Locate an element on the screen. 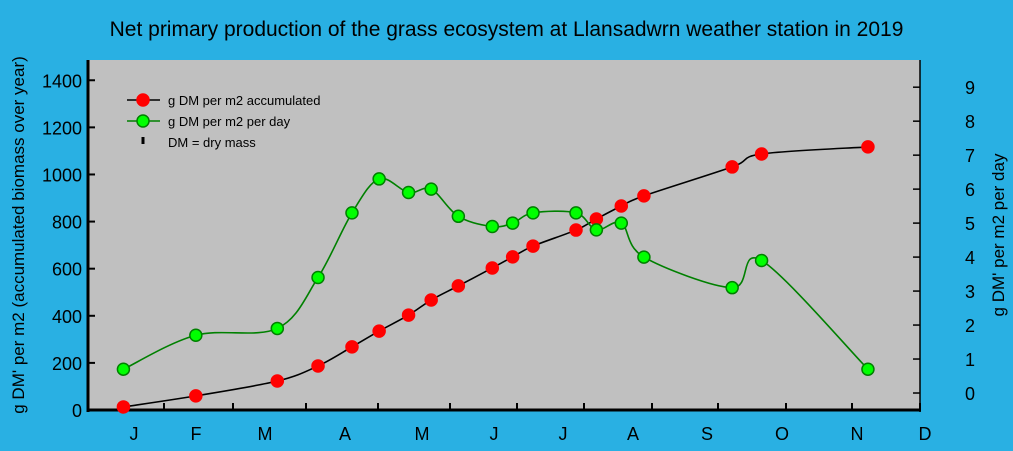 The image size is (1013, 451). x-tick-label: O is located at coordinates (782, 434).